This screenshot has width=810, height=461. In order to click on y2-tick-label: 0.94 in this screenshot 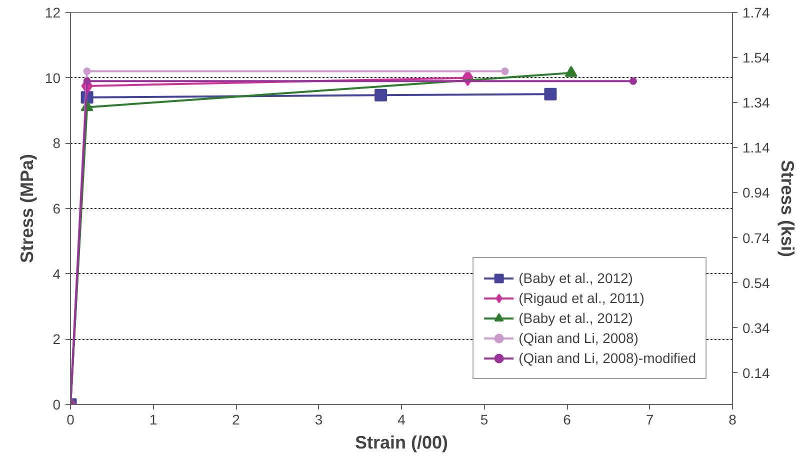, I will do `click(756, 192)`.